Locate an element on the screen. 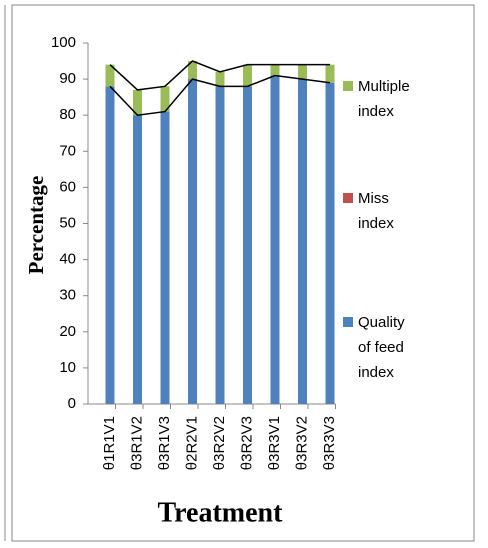 This screenshot has height=548, width=488. y-tick-label: 0 is located at coordinates (72, 403).